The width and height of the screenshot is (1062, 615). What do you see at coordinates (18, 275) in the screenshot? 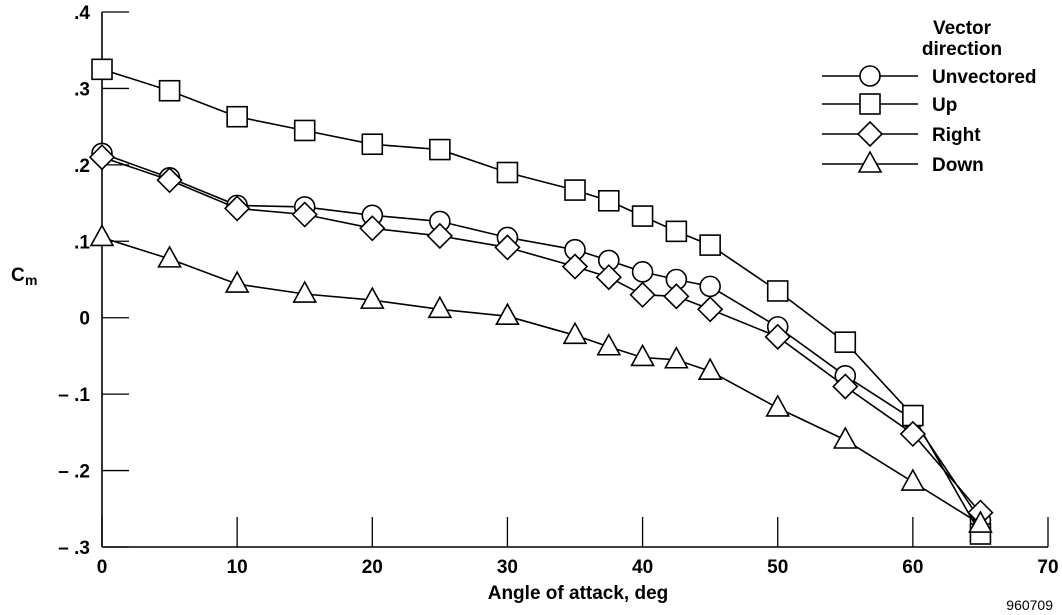
I see `y-axis-title-main: C` at bounding box center [18, 275].